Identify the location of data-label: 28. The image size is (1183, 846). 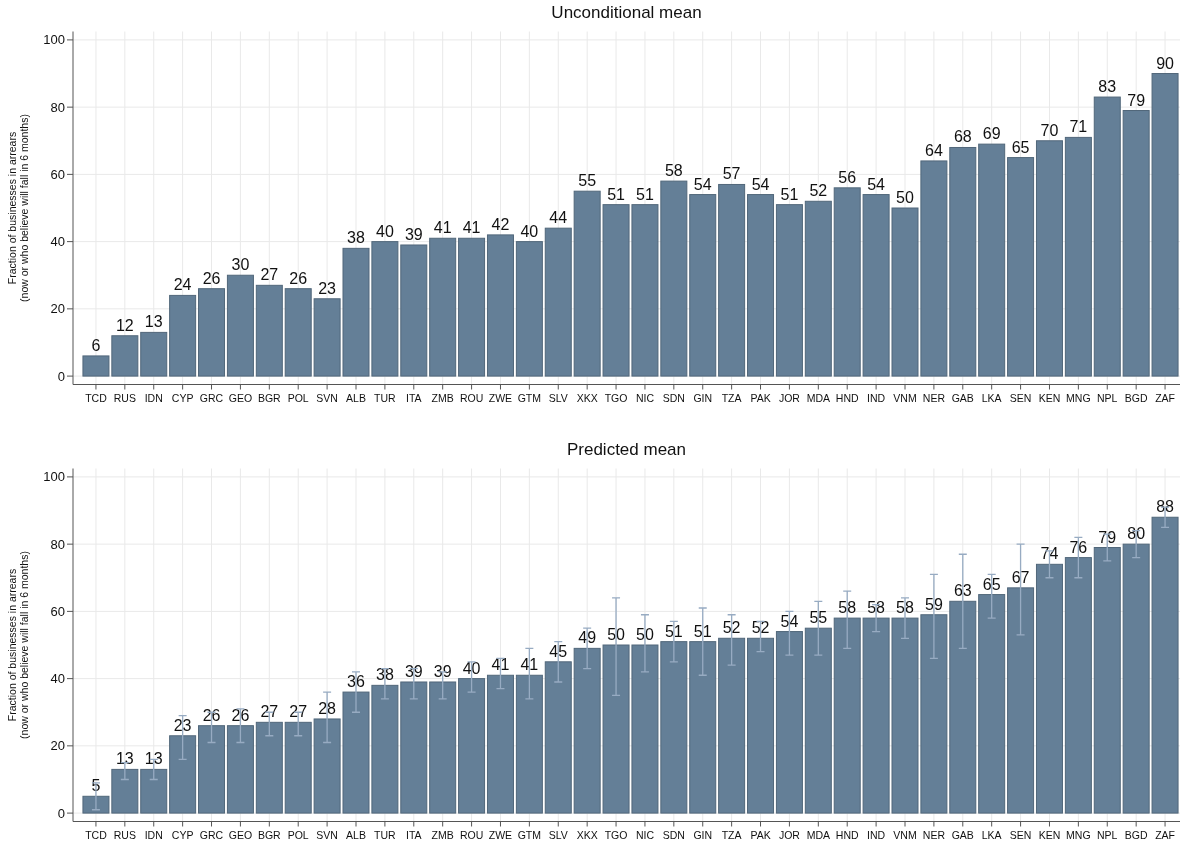
(327, 708).